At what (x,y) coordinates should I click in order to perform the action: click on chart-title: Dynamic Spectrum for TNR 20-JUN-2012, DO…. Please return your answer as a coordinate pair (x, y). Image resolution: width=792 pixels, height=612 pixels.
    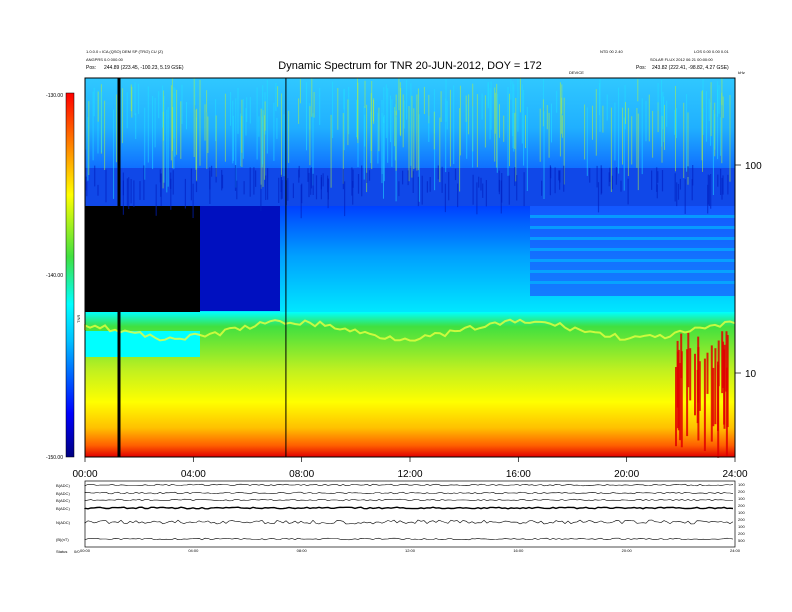
    Looking at the image, I should click on (409, 66).